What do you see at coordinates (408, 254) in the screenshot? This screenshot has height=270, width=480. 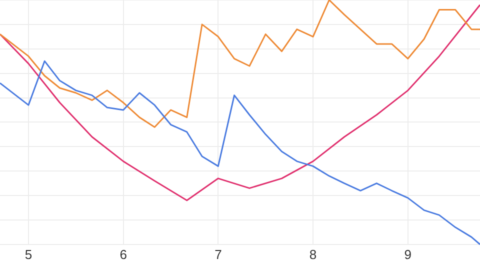 I see `x-tick-label: 9` at bounding box center [408, 254].